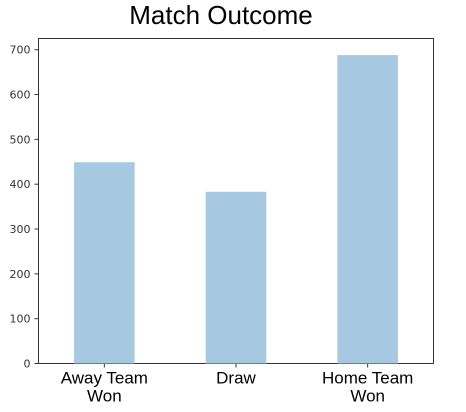 The image size is (466, 412). I want to click on y-axis: 0 100 200 300 400 500 600 700, so click(24, 207).